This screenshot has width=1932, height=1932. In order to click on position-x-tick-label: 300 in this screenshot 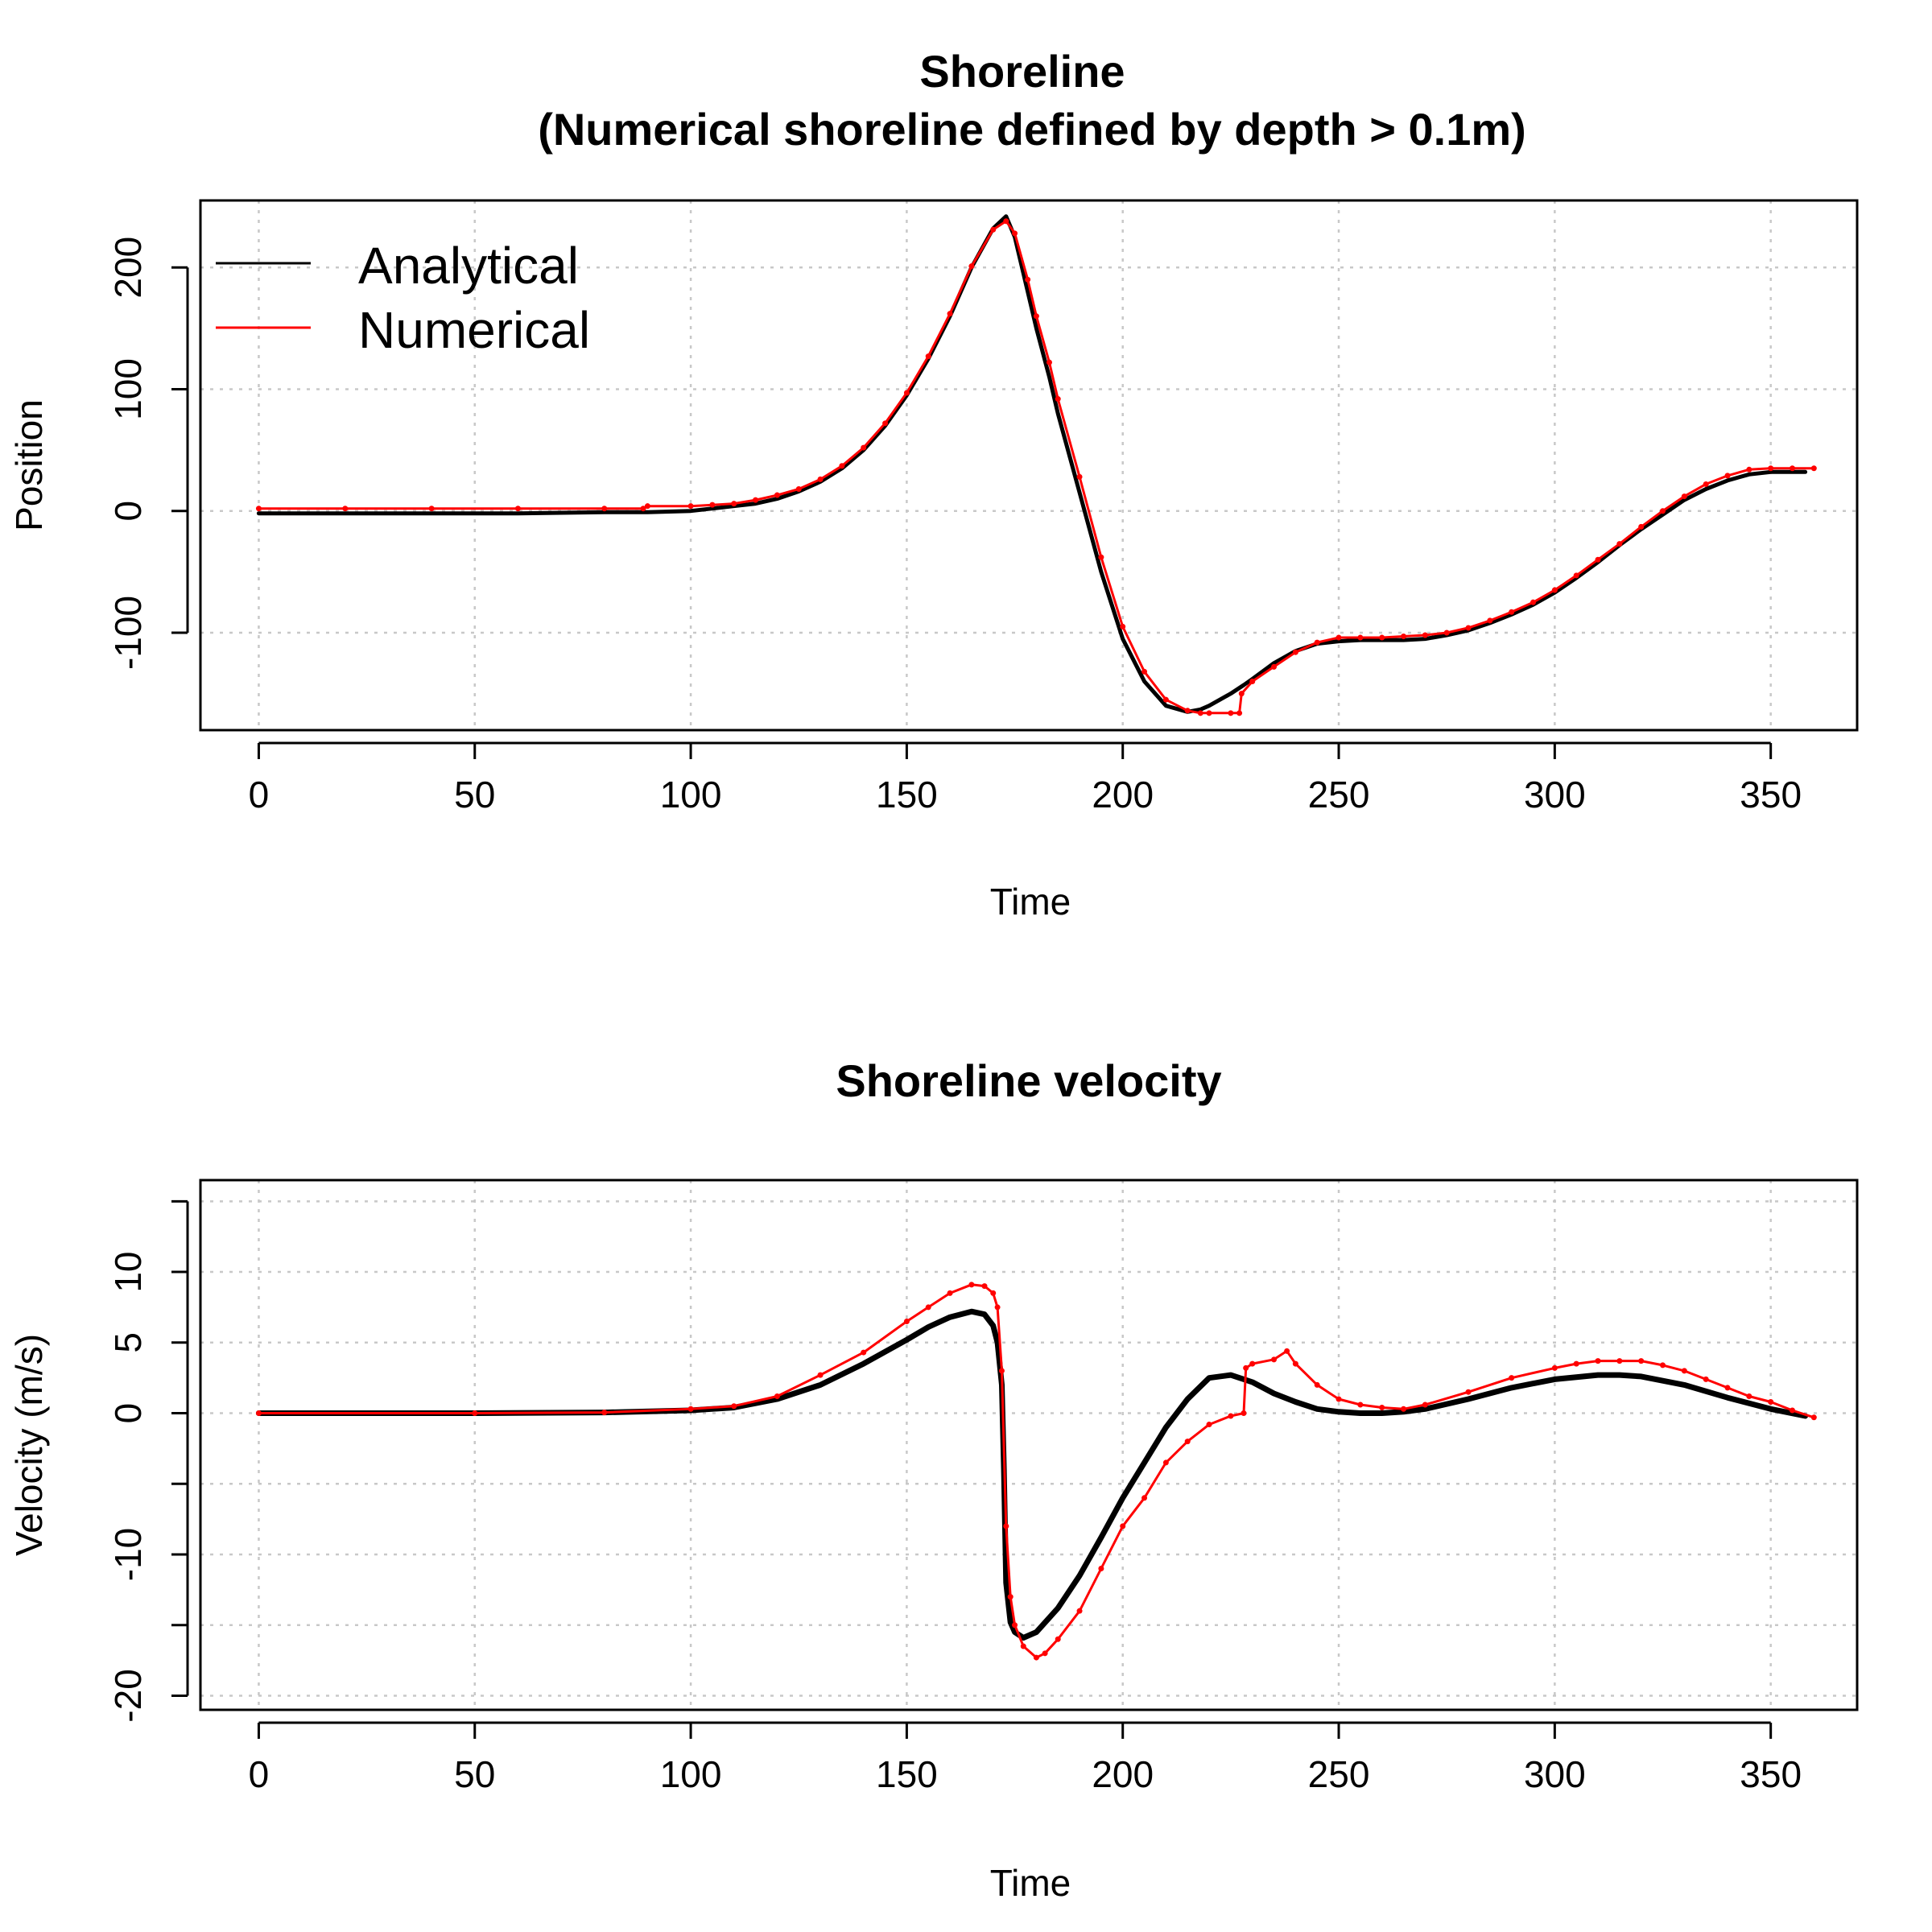, I will do `click(1555, 794)`.